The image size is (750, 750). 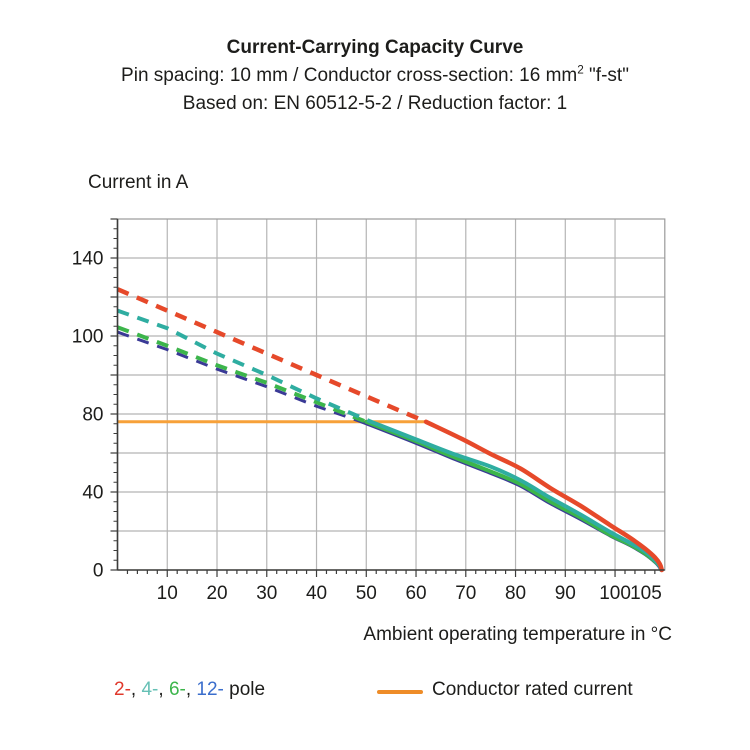 What do you see at coordinates (544, 496) in the screenshot?
I see `curve-2-pole-solid` at bounding box center [544, 496].